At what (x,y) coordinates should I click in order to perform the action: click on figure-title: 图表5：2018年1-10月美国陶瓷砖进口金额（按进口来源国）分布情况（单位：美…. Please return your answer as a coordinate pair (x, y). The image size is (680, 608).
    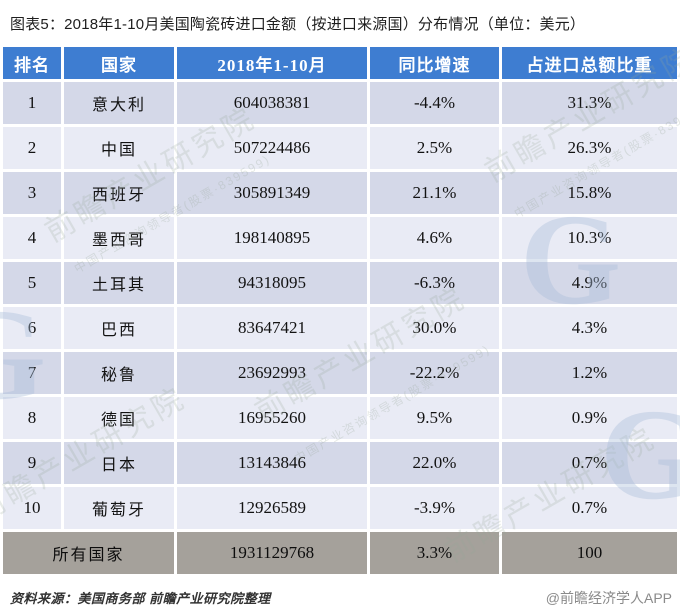
    Looking at the image, I should click on (298, 24).